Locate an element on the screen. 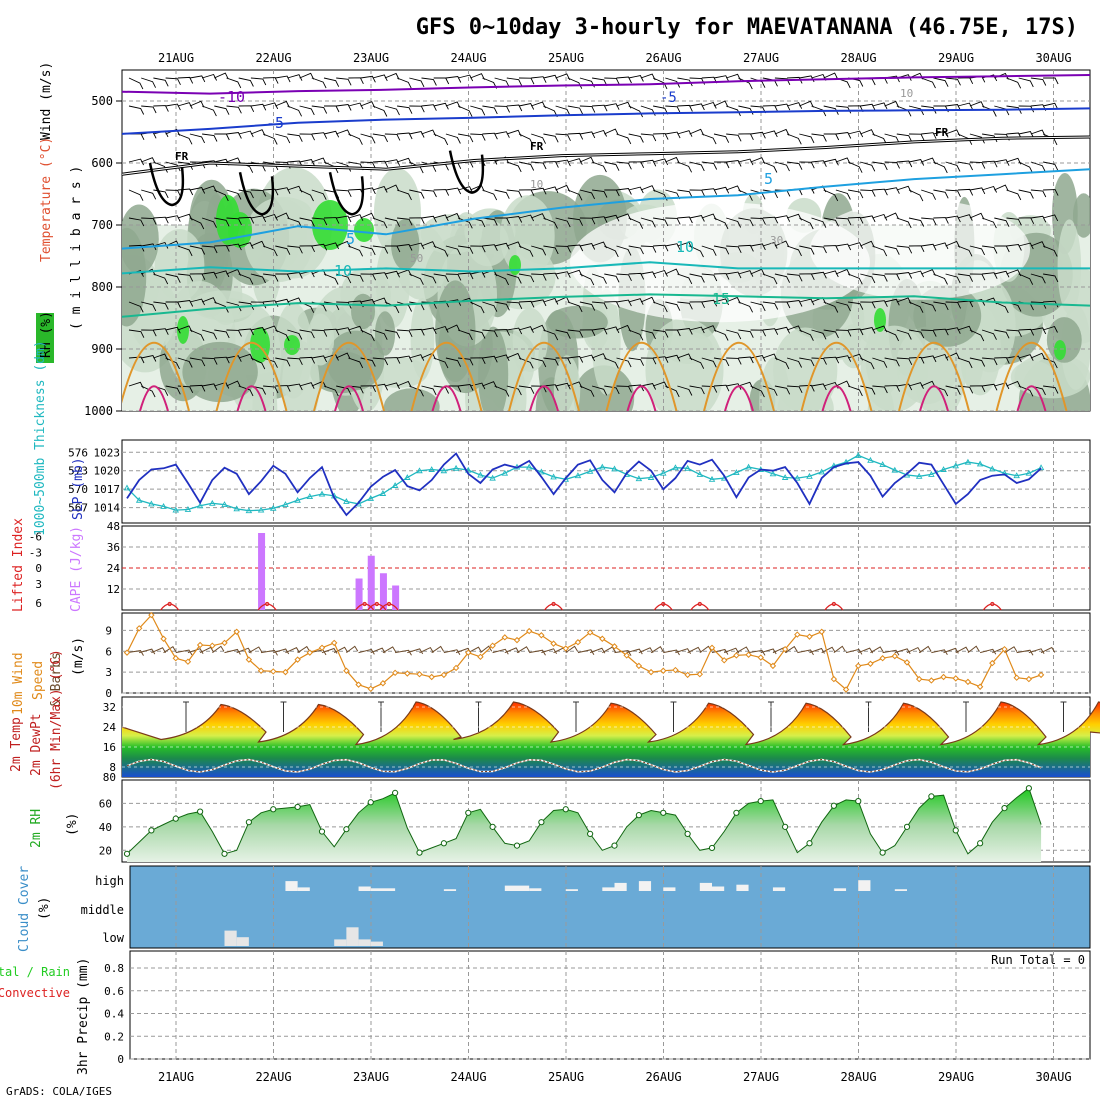 This screenshot has height=1100, width=1100. wind10m-label: 10m Wind is located at coordinates (18, 683).